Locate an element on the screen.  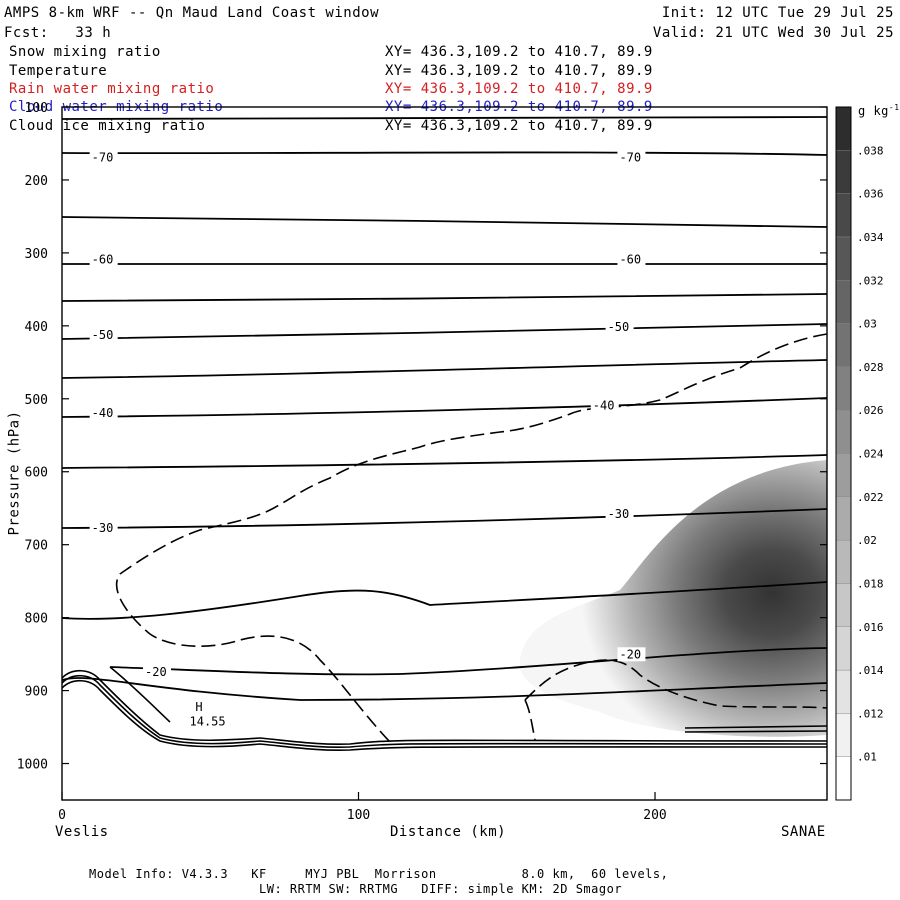
colorbar-units: g kg-1 is located at coordinates (879, 110).